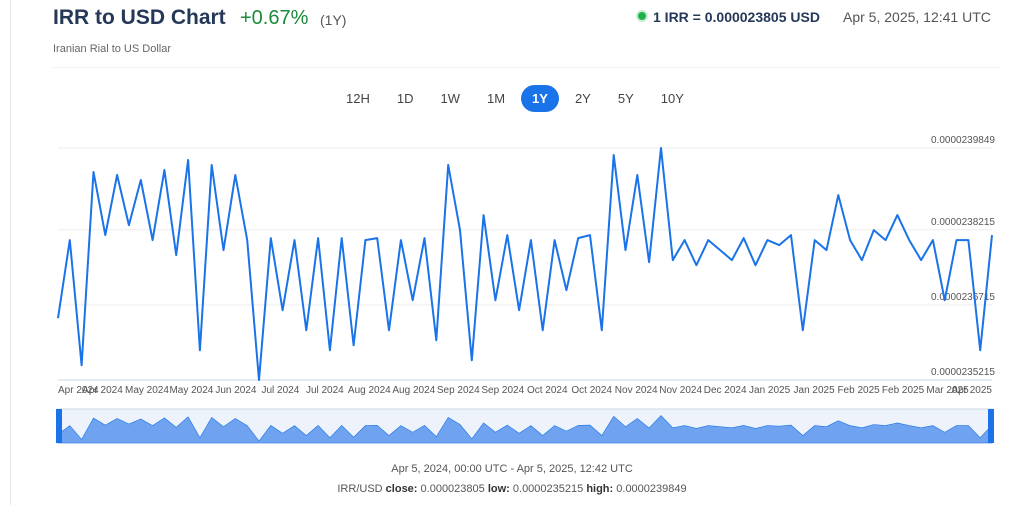 This screenshot has width=1024, height=505. I want to click on high: 0.0000239849, so click(651, 489).